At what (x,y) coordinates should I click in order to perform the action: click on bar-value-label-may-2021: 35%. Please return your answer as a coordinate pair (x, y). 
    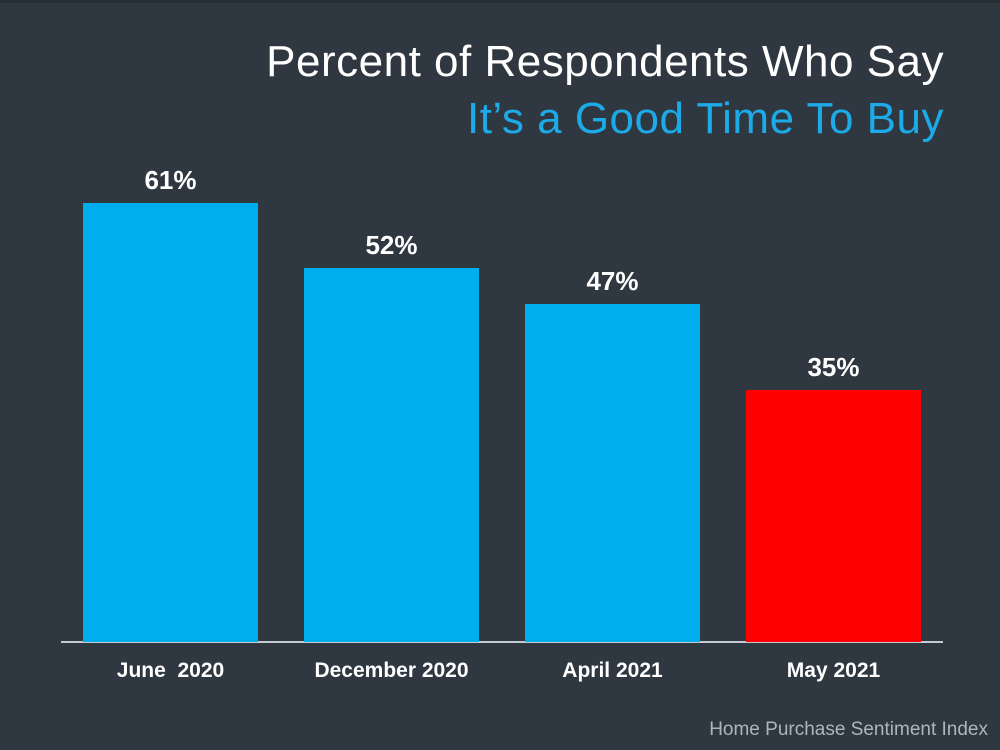
    Looking at the image, I should click on (833, 367).